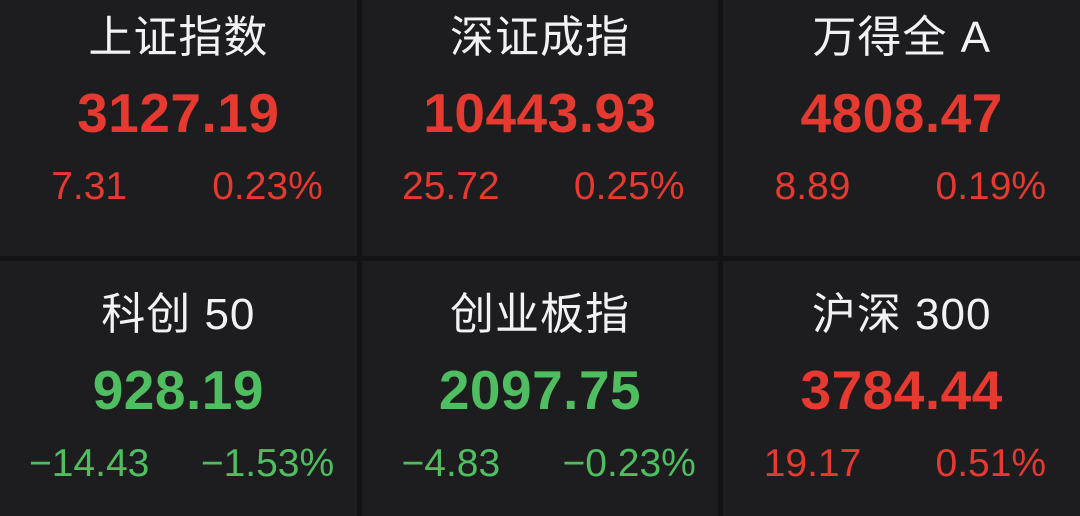  Describe the element at coordinates (267, 186) in the screenshot. I see `index-change-percent: 0.23%` at that location.